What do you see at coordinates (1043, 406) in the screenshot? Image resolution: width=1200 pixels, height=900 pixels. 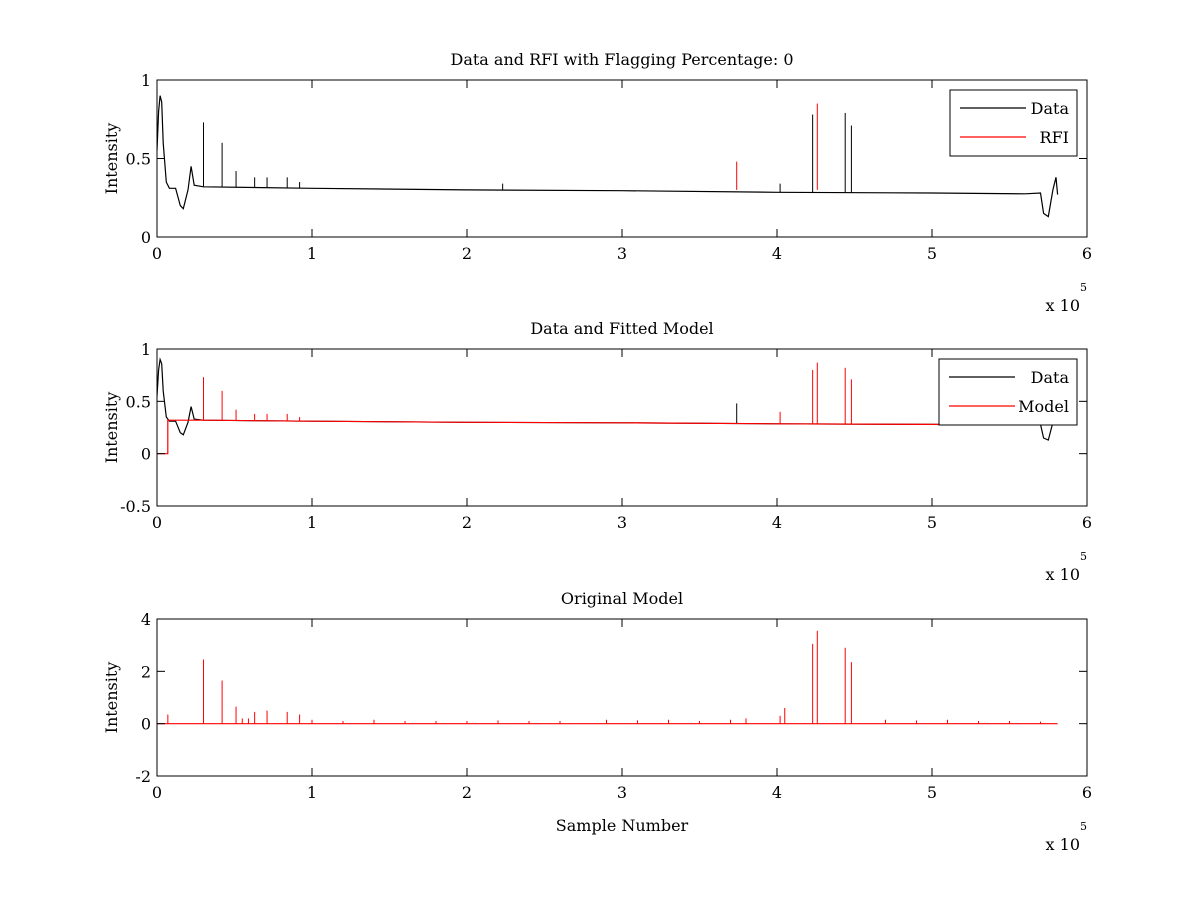 I see `legend-label-model: Model` at bounding box center [1043, 406].